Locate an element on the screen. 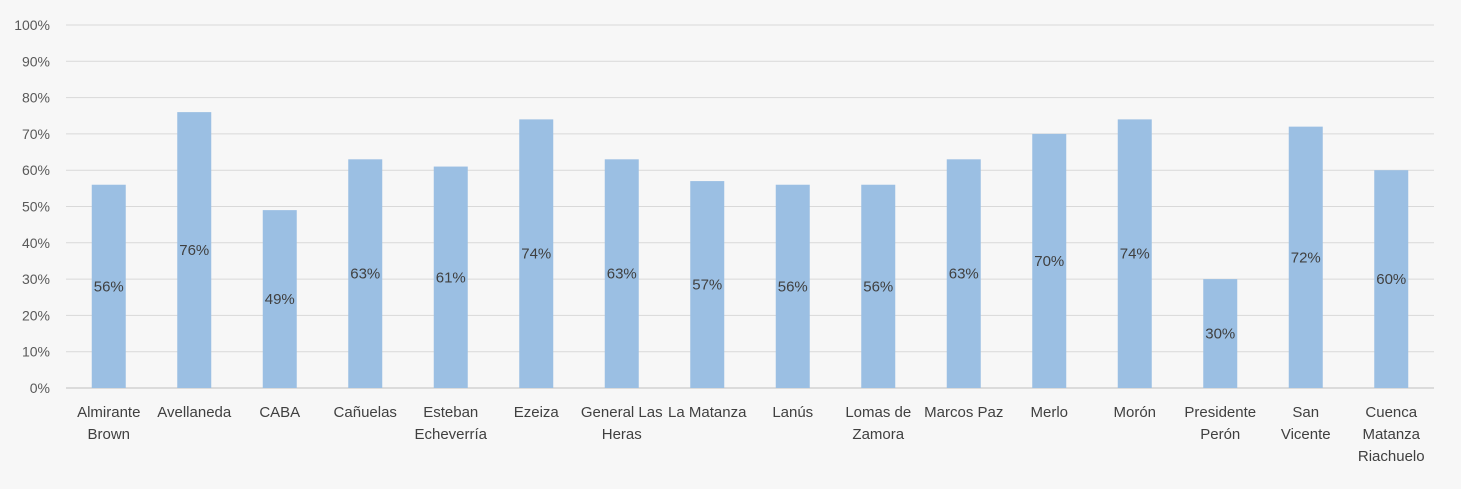 This screenshot has width=1461, height=489. data-label: 30% is located at coordinates (1220, 334).